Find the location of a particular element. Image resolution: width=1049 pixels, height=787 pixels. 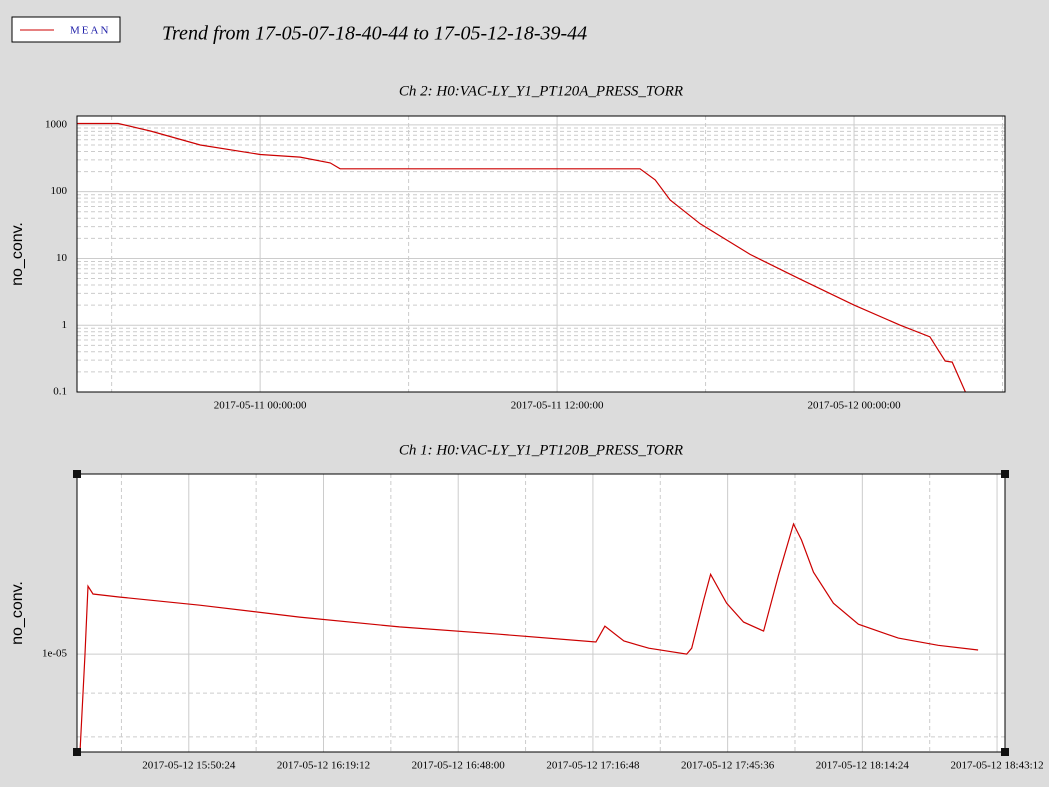

y-tick-label: 10 is located at coordinates (62, 258).